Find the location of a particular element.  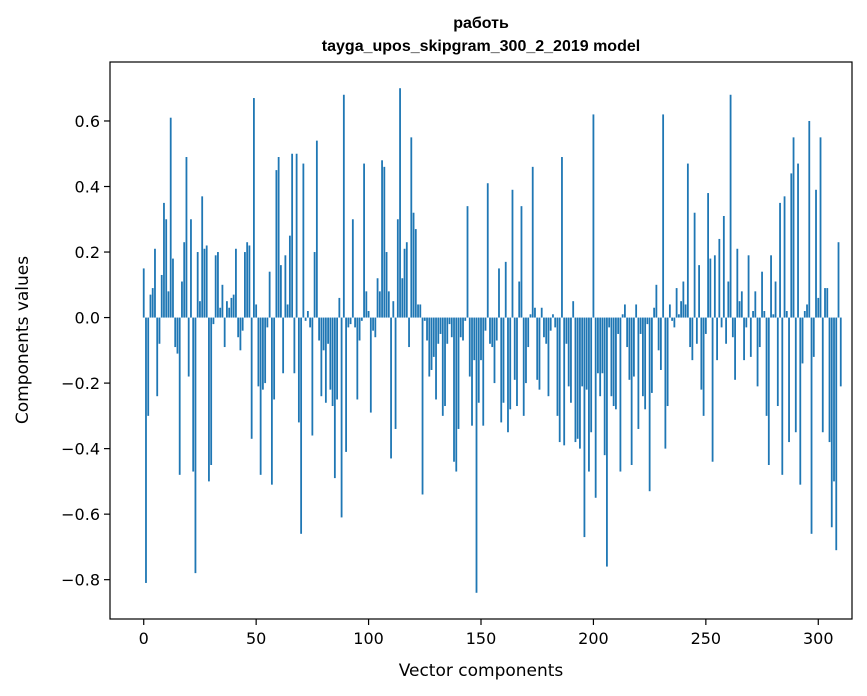

x-tick-label: 250 is located at coordinates (706, 638).